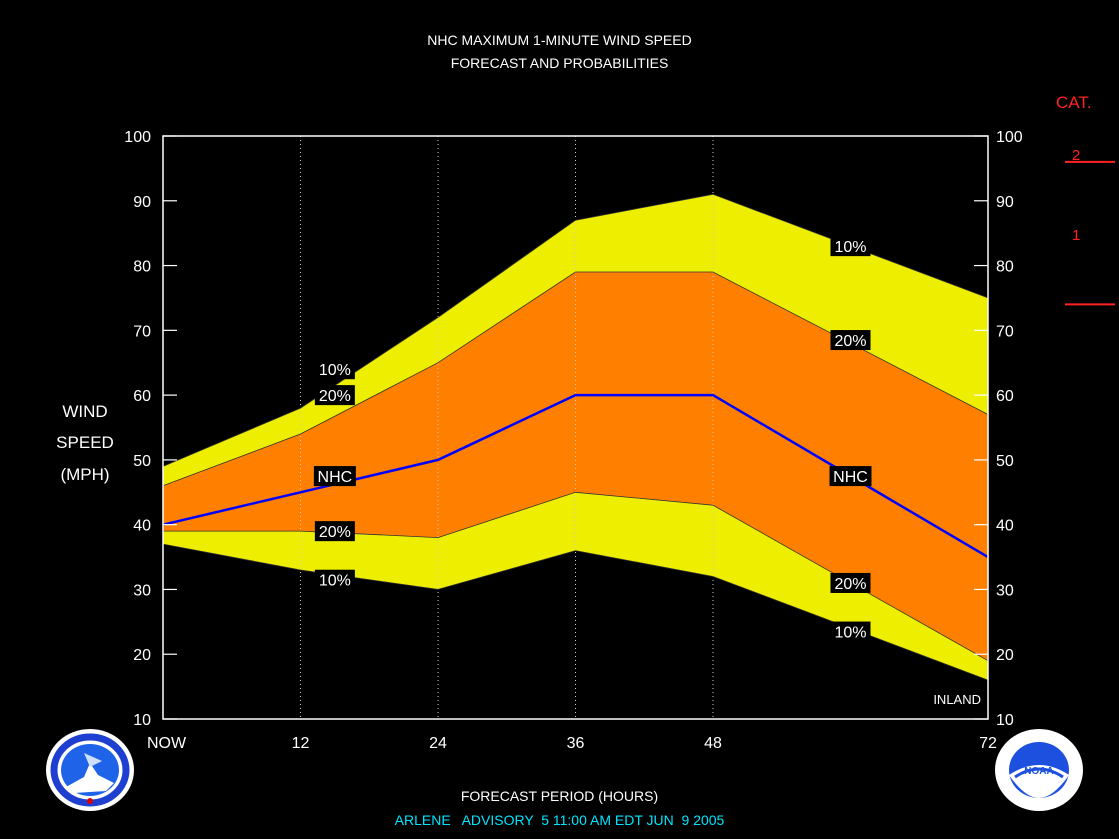  Describe the element at coordinates (142, 720) in the screenshot. I see `y-tick-label-left-10: 10` at that location.